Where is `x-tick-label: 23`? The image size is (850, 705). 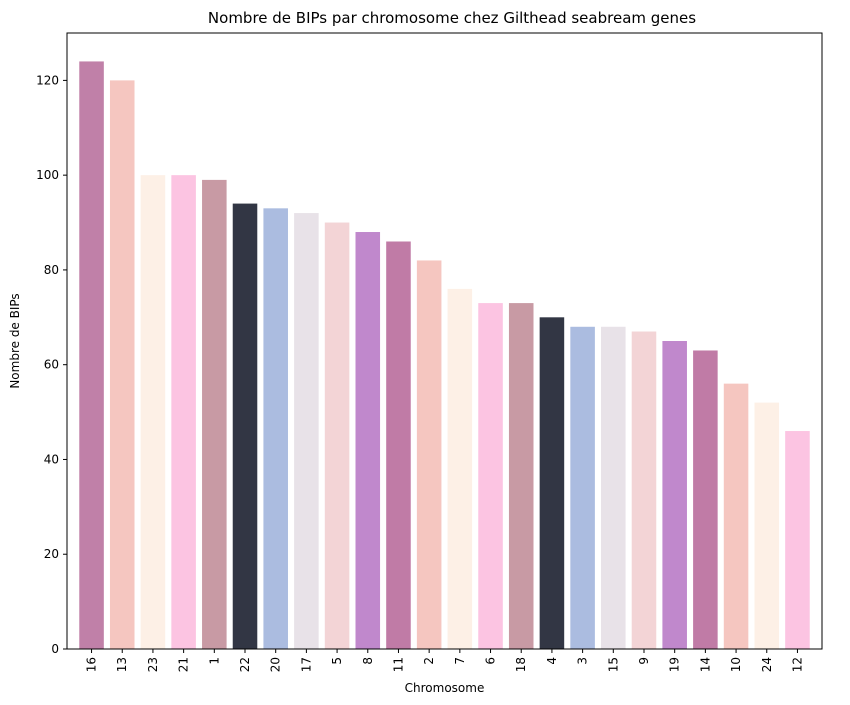 x-tick-label: 23 is located at coordinates (153, 664).